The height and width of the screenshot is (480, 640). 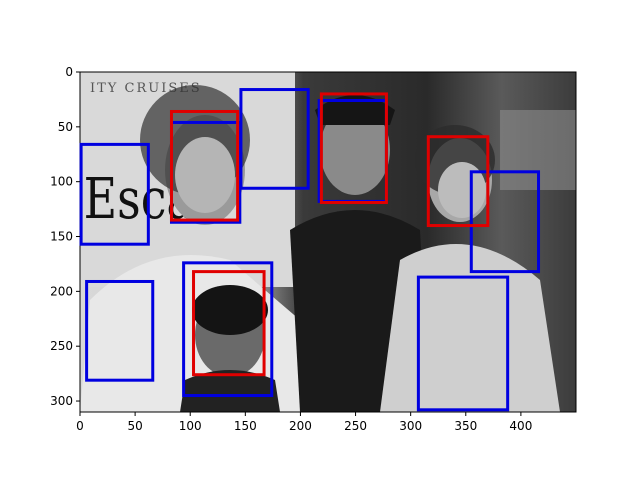 What do you see at coordinates (134, 426) in the screenshot?
I see `x-tick-label-1: 50` at bounding box center [134, 426].